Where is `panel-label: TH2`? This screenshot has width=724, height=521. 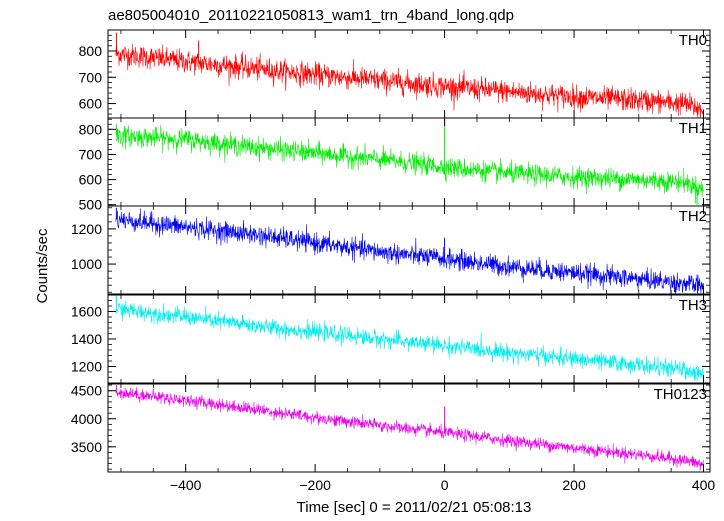 panel-label: TH2 is located at coordinates (693, 216).